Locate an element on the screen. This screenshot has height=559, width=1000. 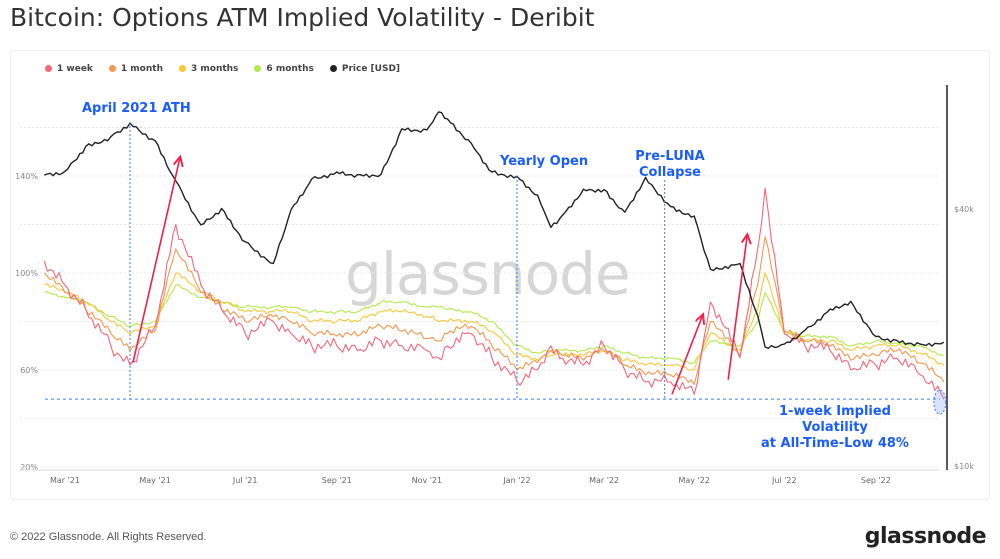
x-tick-label: Jul '21 is located at coordinates (245, 480).